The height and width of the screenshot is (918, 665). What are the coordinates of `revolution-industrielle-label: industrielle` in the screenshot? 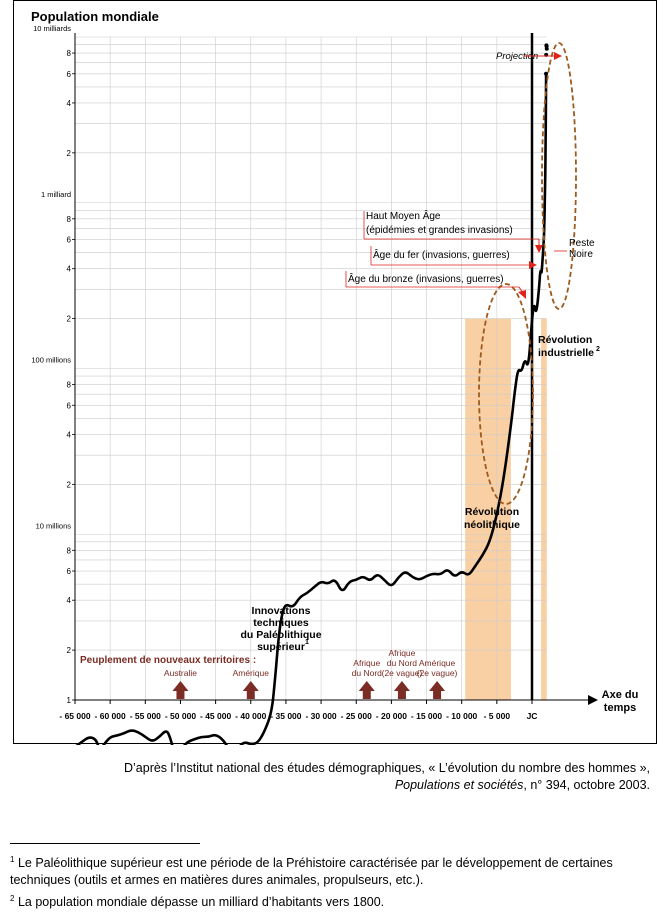 It's located at (566, 353).